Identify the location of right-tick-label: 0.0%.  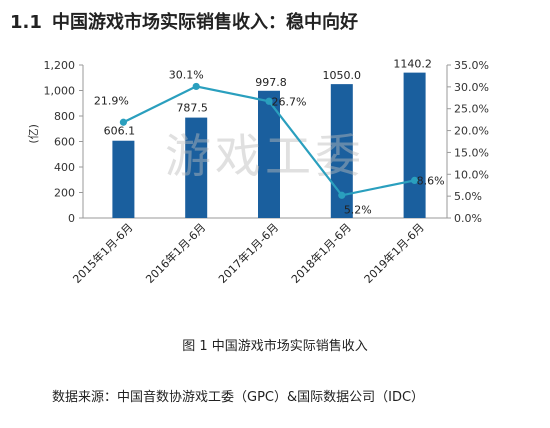
(468, 218).